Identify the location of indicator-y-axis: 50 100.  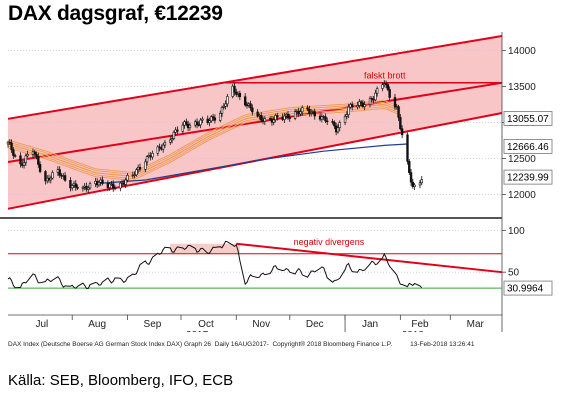
(513, 252).